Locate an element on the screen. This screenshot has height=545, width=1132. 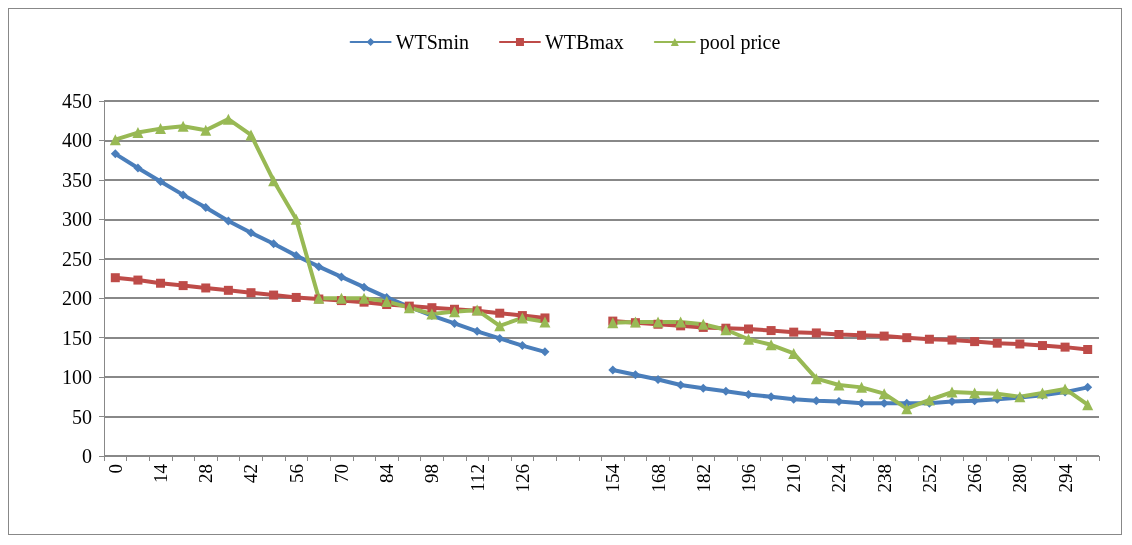
x-tick-label: 42 is located at coordinates (251, 473).